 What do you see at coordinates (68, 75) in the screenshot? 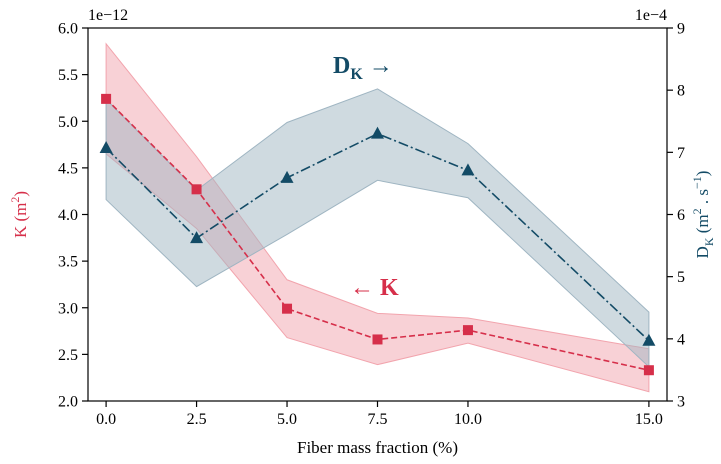
I see `left-y-tick-label-7: 5.5` at bounding box center [68, 75].